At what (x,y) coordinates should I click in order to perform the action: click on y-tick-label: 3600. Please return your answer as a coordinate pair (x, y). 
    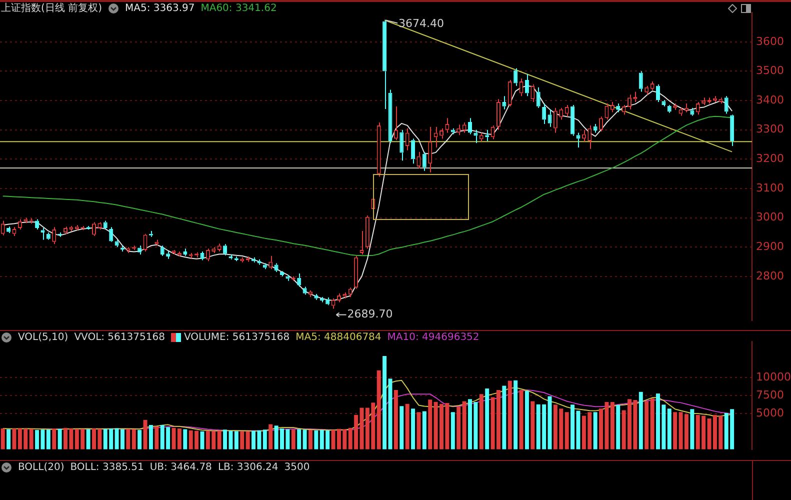
    Looking at the image, I should click on (770, 41).